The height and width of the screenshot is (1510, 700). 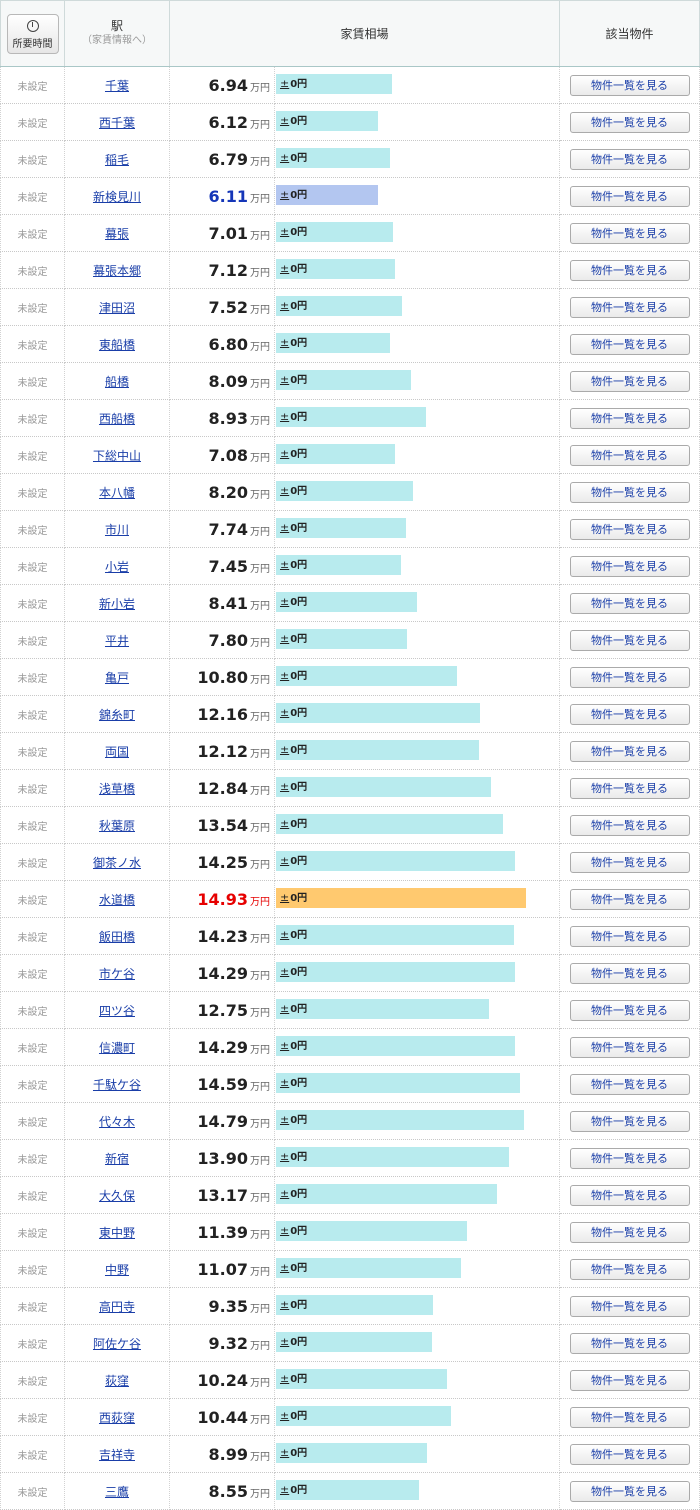 What do you see at coordinates (116, 1232) in the screenshot?
I see `station-link: 東中野` at bounding box center [116, 1232].